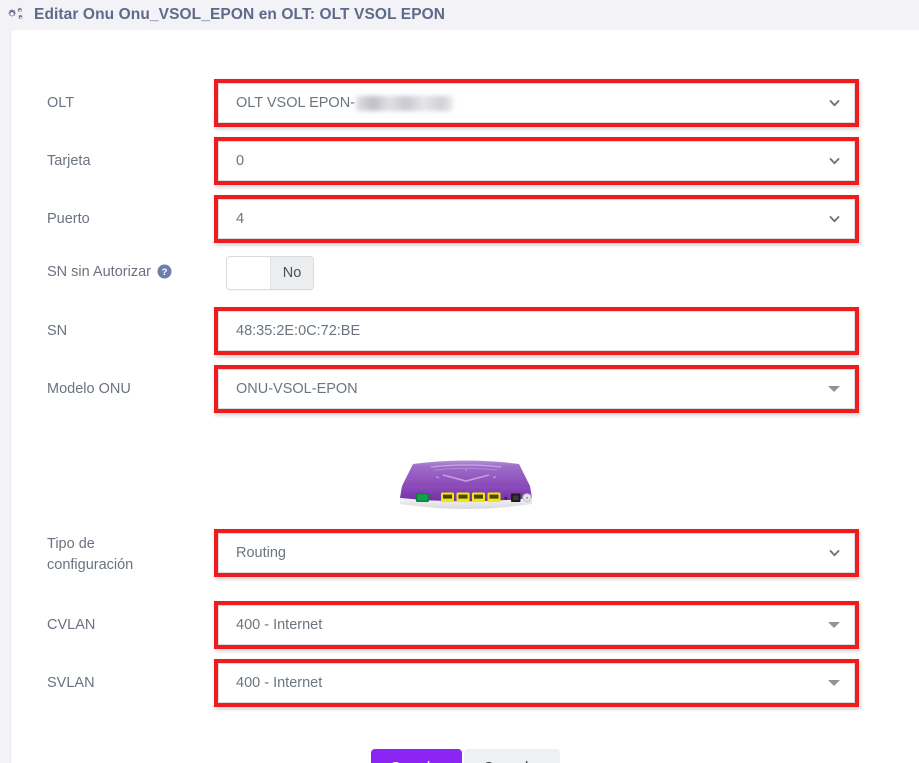 Image resolution: width=919 pixels, height=763 pixels. What do you see at coordinates (297, 389) in the screenshot?
I see `modelo-onu-select-value: ONU-VSOL-EPON` at bounding box center [297, 389].